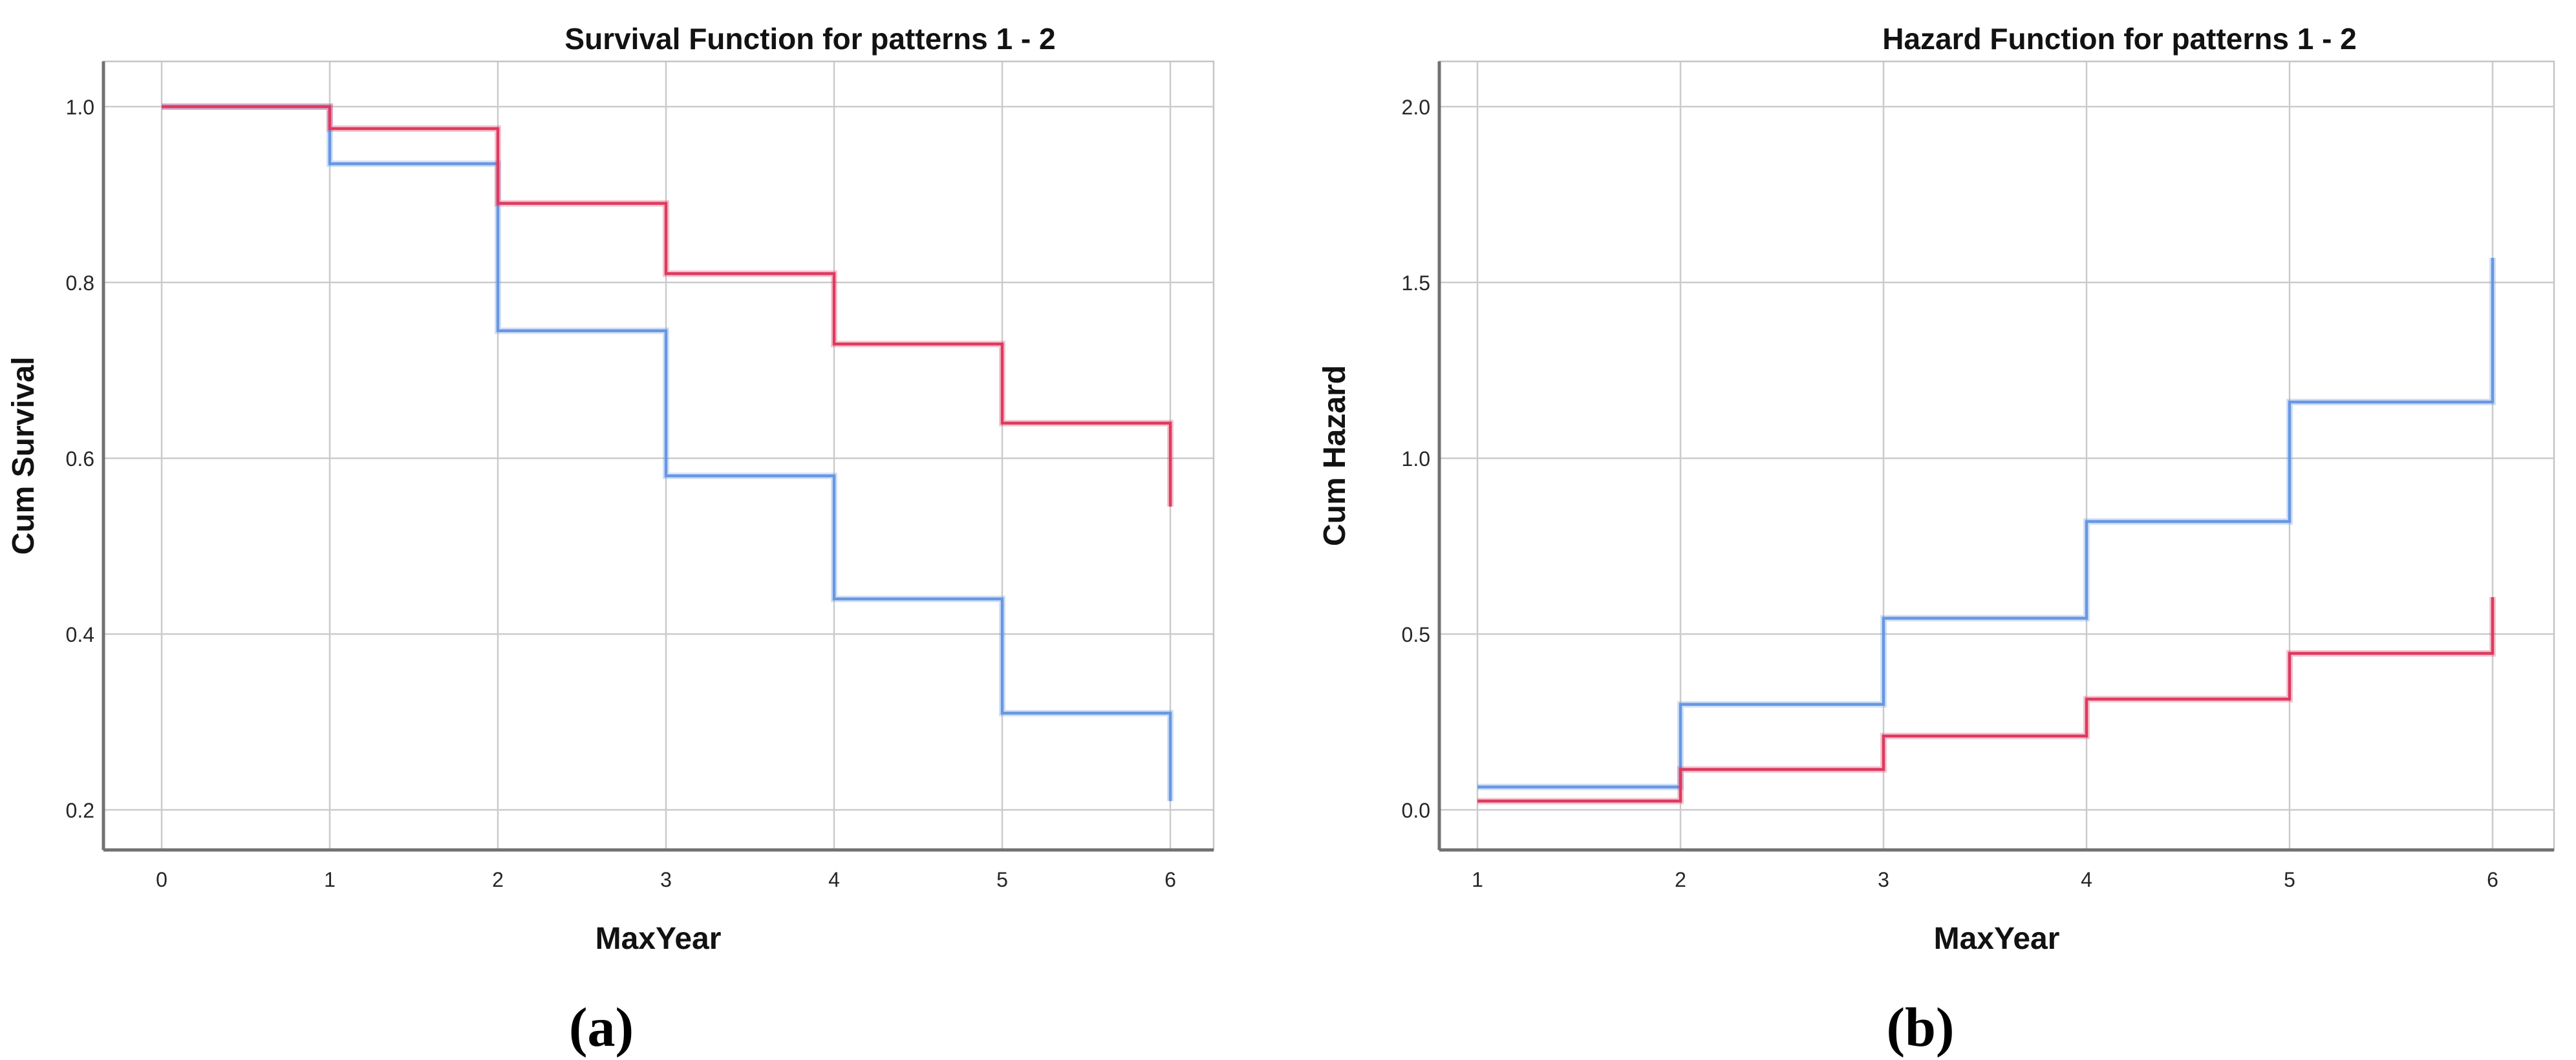 The image size is (2576, 1060). Describe the element at coordinates (80, 635) in the screenshot. I see `y-tick-label-0.4: 0.4` at that location.